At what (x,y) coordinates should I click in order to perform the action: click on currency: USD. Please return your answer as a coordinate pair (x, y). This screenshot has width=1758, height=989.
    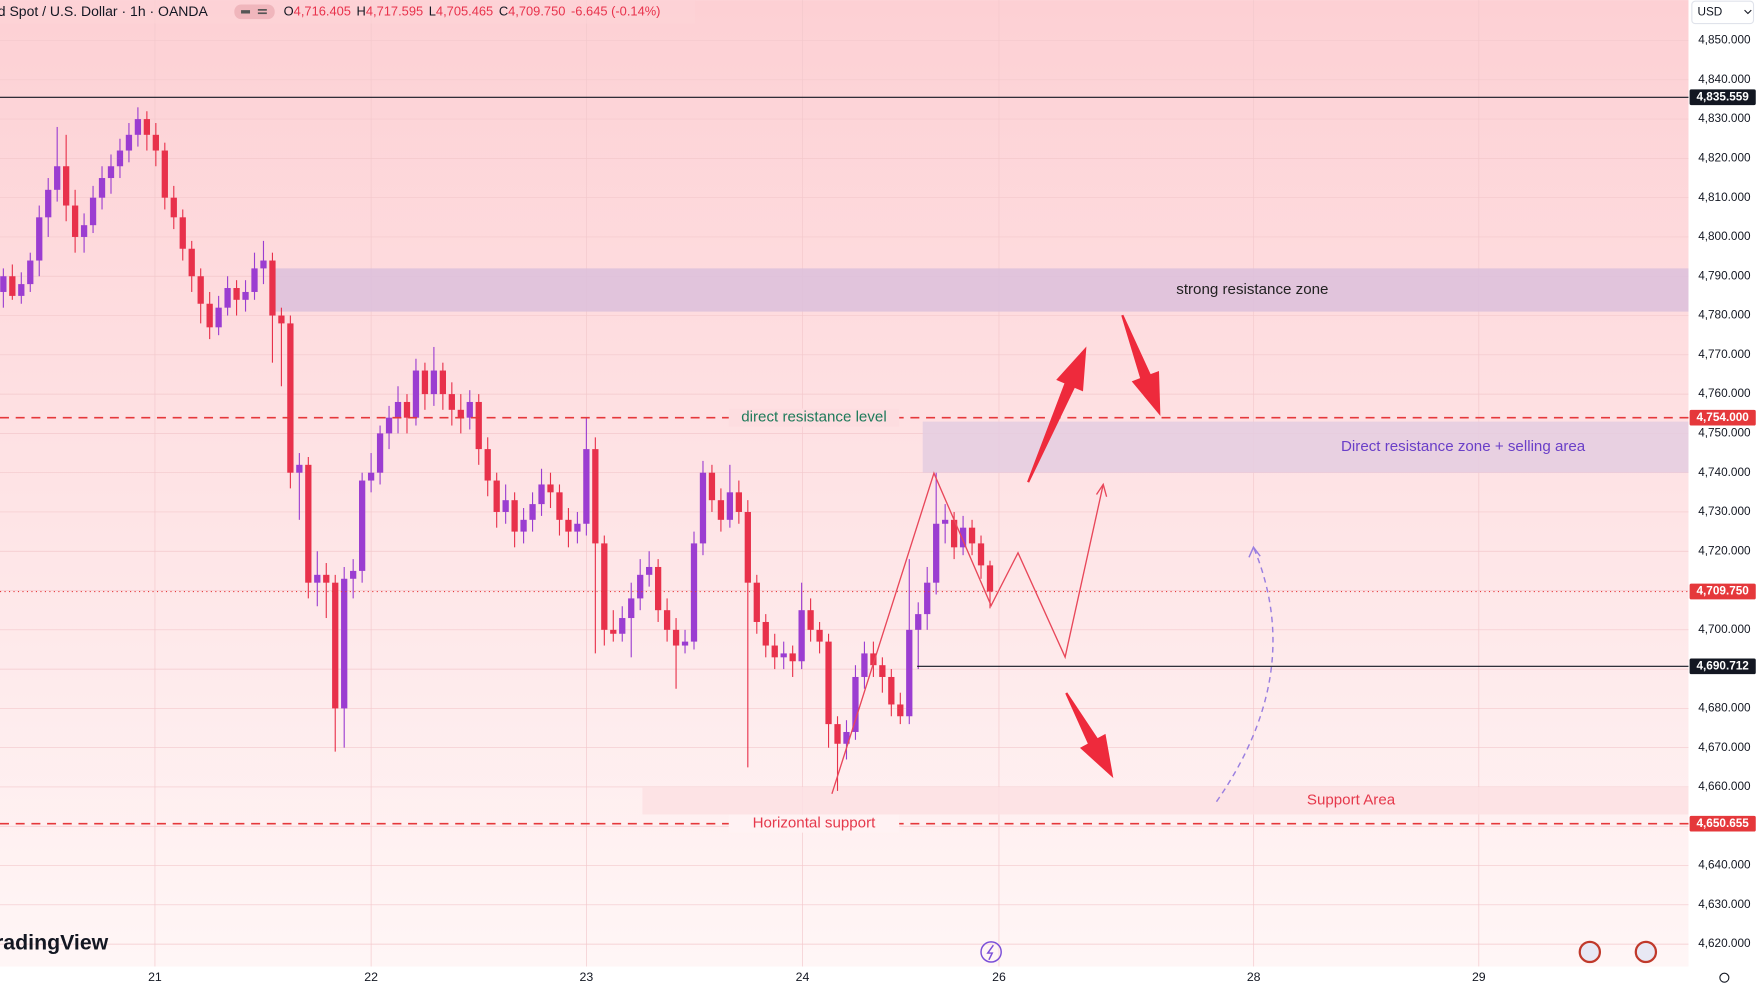
    Looking at the image, I should click on (1709, 12).